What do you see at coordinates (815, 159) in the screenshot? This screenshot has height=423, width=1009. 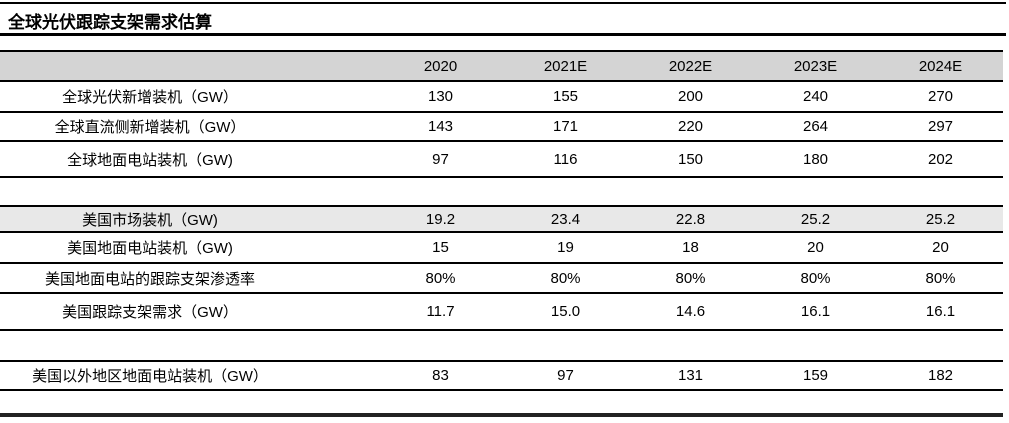 I see `cell-value: 180` at bounding box center [815, 159].